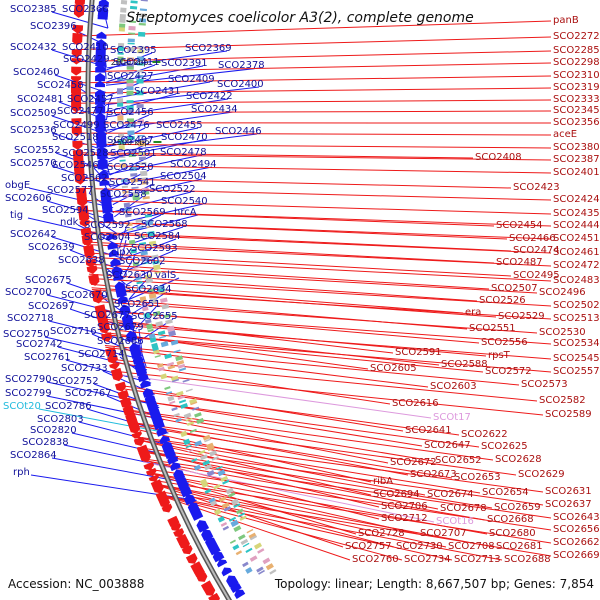 Image resolution: width=600 pixels, height=600 pixels. What do you see at coordinates (148, 289) in the screenshot?
I see `gene-label: SCO2634` at bounding box center [148, 289].